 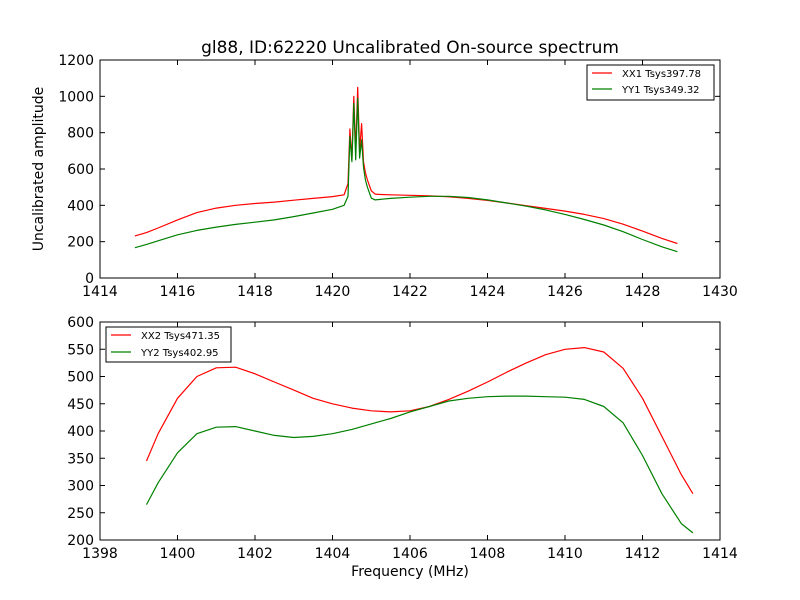 What do you see at coordinates (410, 554) in the screenshot?
I see `bottom-x-tick-label: 1406` at bounding box center [410, 554].